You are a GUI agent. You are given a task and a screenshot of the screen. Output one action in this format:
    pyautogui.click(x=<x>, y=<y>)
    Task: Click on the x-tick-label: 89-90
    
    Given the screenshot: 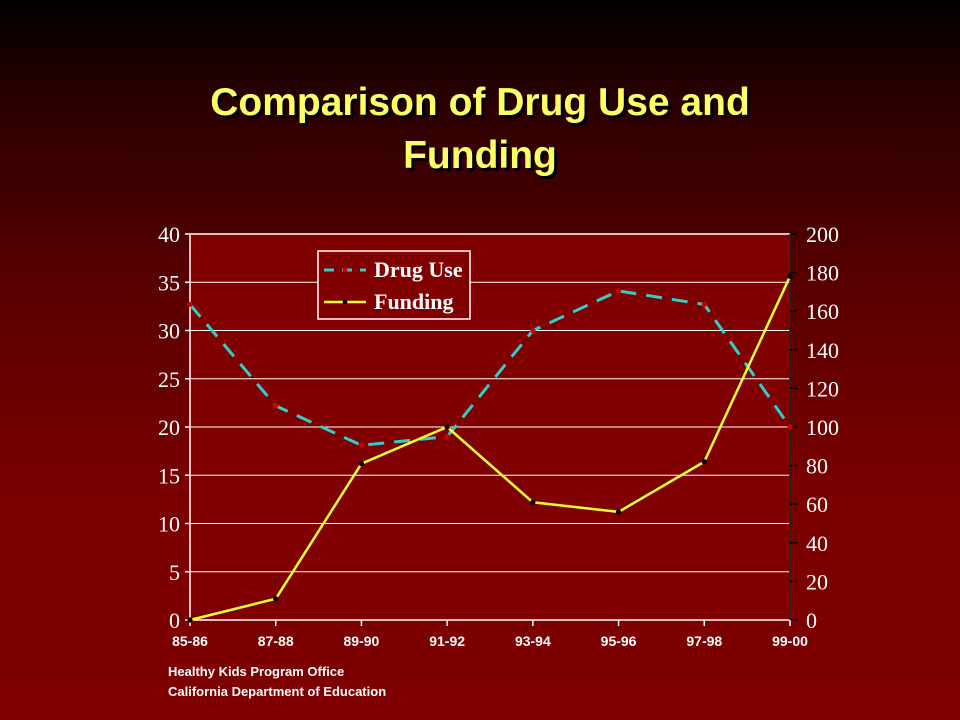 What is the action you would take?
    pyautogui.click(x=362, y=641)
    